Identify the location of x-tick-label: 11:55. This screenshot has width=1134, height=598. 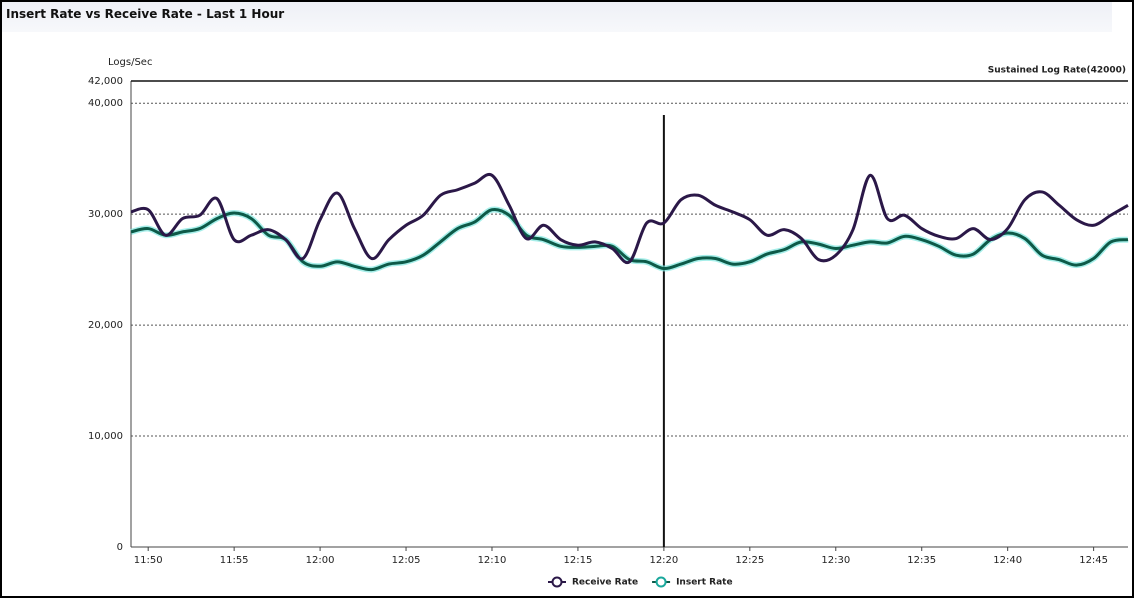
(234, 560).